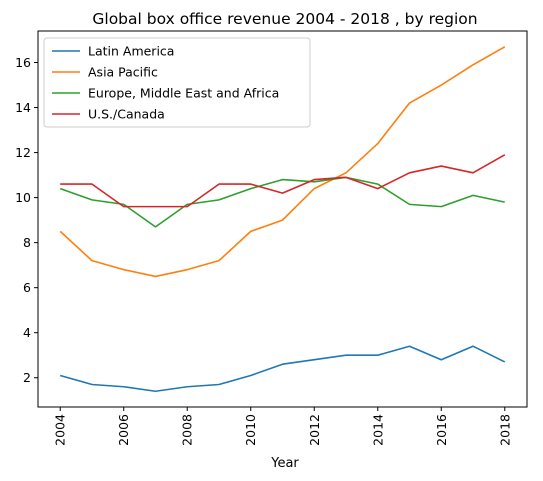  I want to click on y-tick-label: 6, so click(27, 287).